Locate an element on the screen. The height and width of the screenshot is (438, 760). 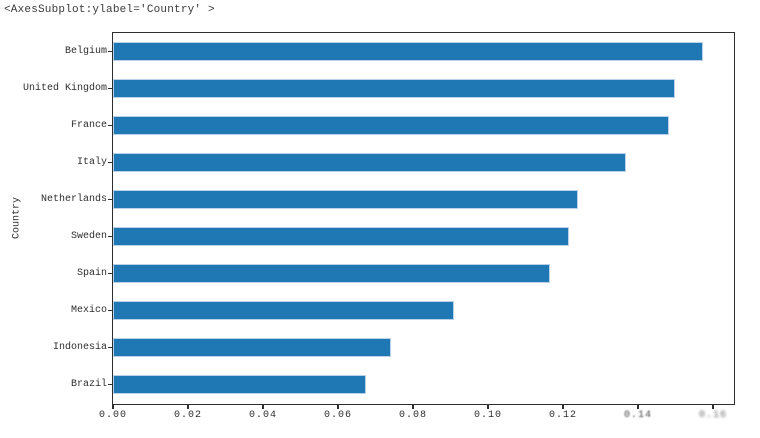
x-tick-label: 0.12 is located at coordinates (562, 415).